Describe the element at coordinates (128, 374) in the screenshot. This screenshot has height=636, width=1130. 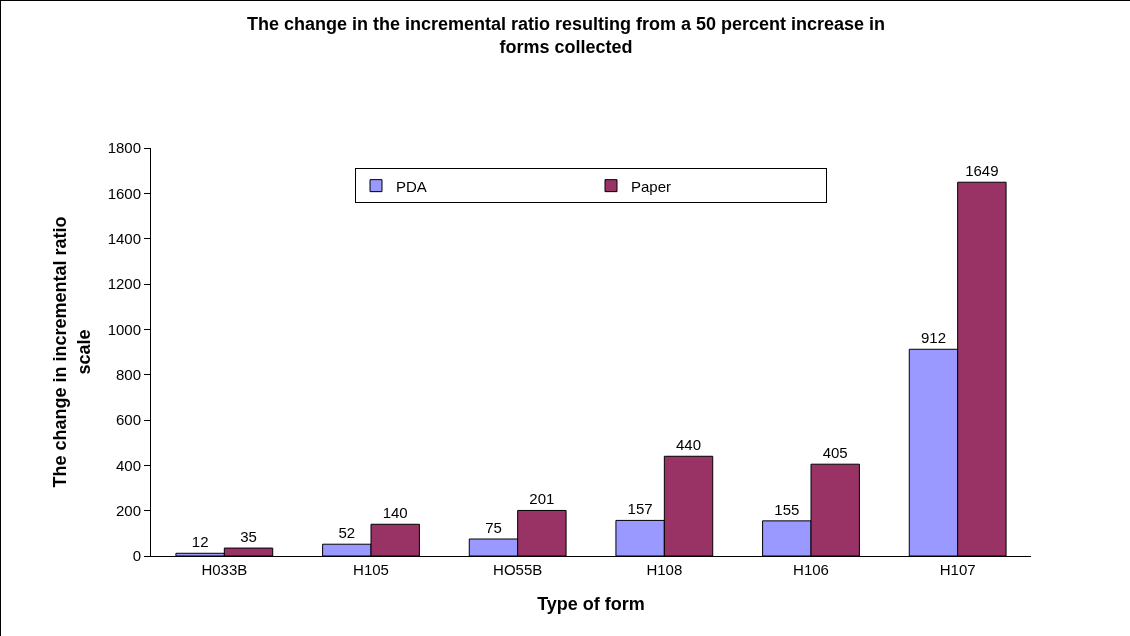
I see `y-tick-label: 800` at that location.